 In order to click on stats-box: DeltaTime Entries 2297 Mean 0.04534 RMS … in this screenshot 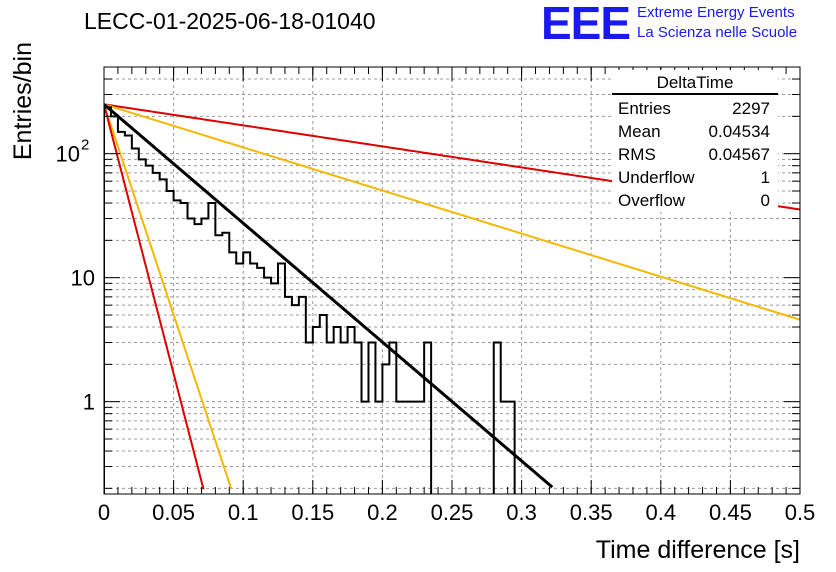, I will do `click(695, 141)`.